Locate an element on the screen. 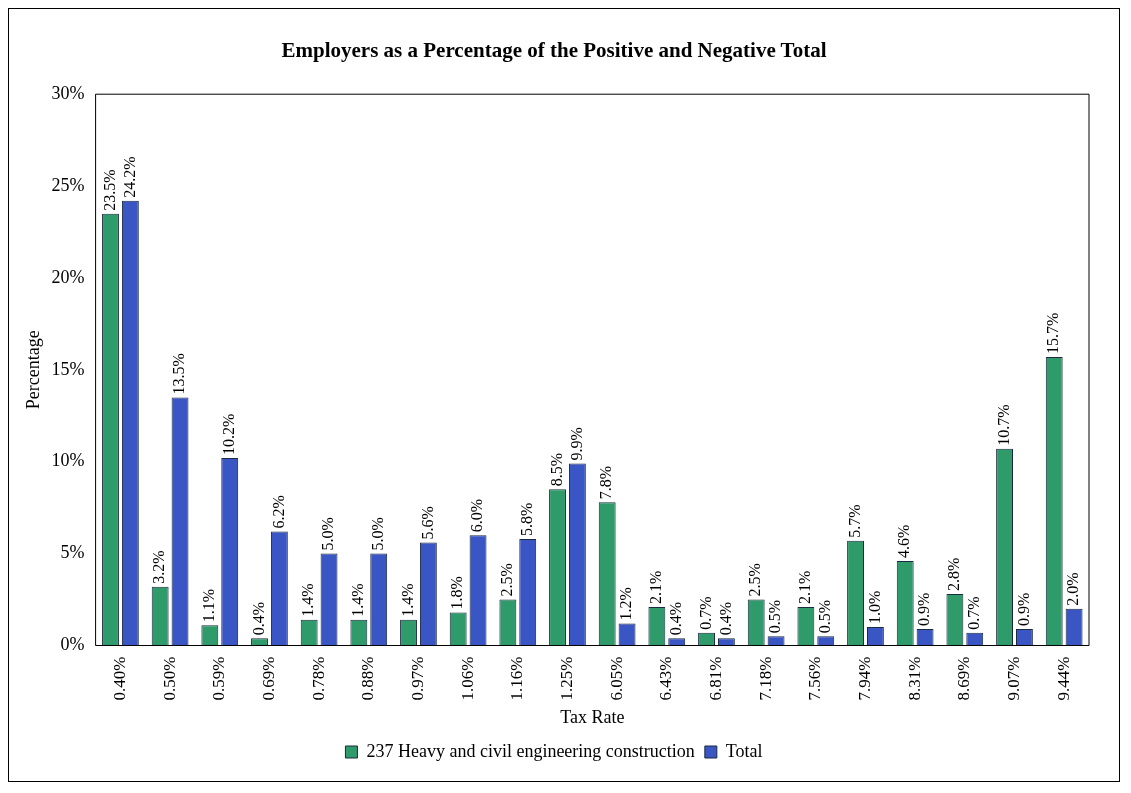 The image size is (1131, 793). data-label: 3.2% is located at coordinates (159, 567).